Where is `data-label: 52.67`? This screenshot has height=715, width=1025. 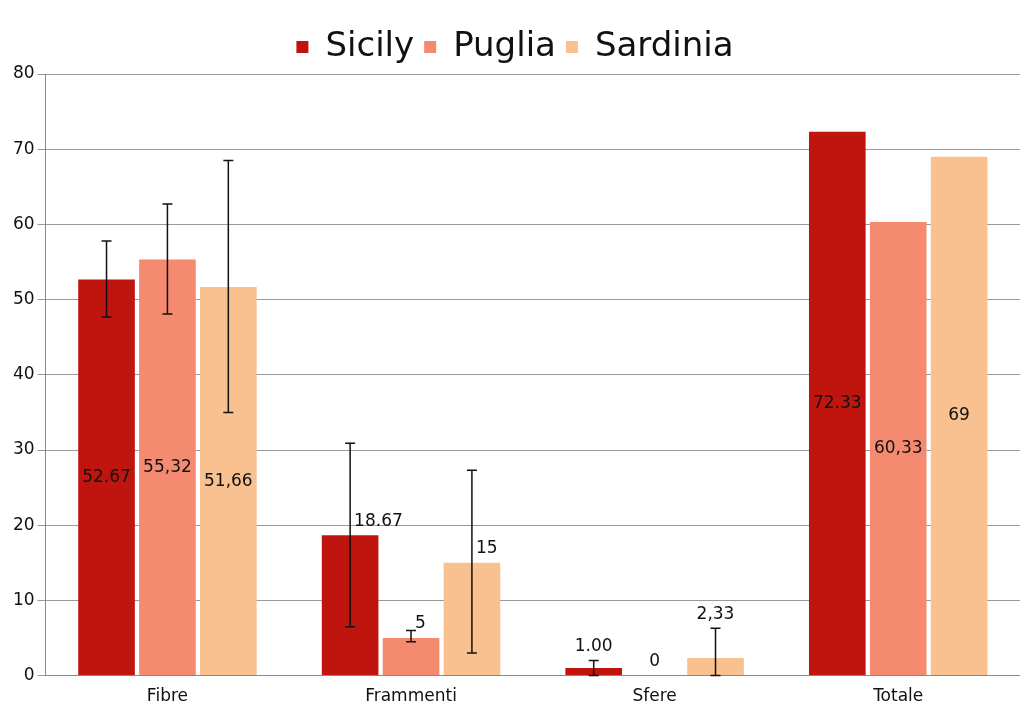
data-label: 52.67 is located at coordinates (106, 475).